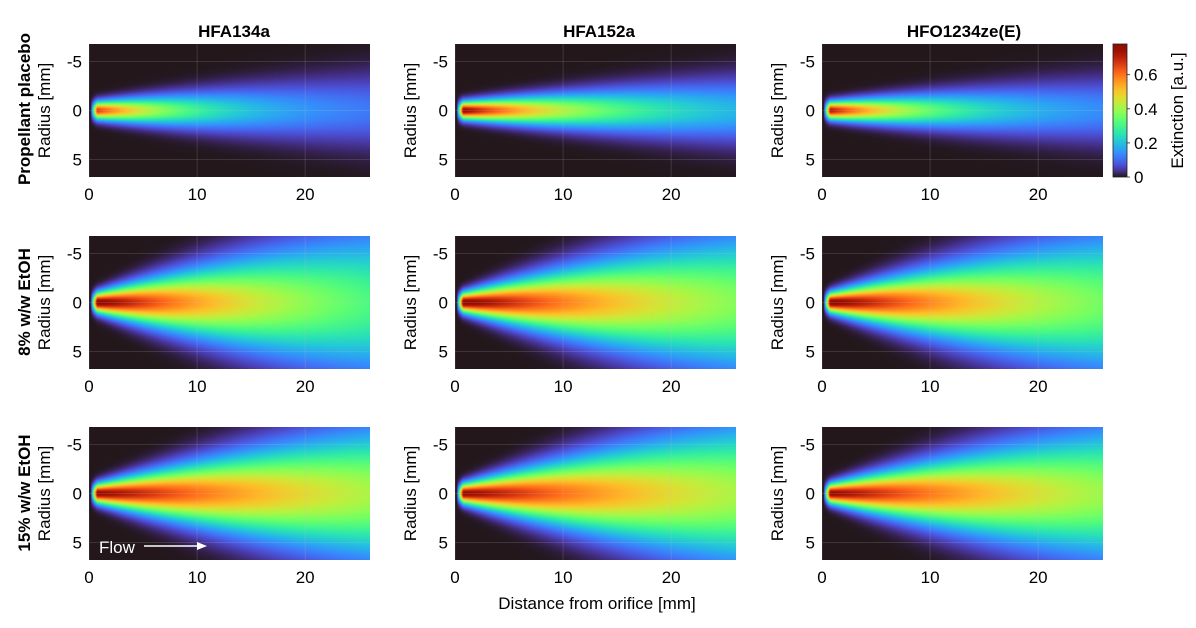  I want to click on flow-annotation: Flow, so click(153, 547).